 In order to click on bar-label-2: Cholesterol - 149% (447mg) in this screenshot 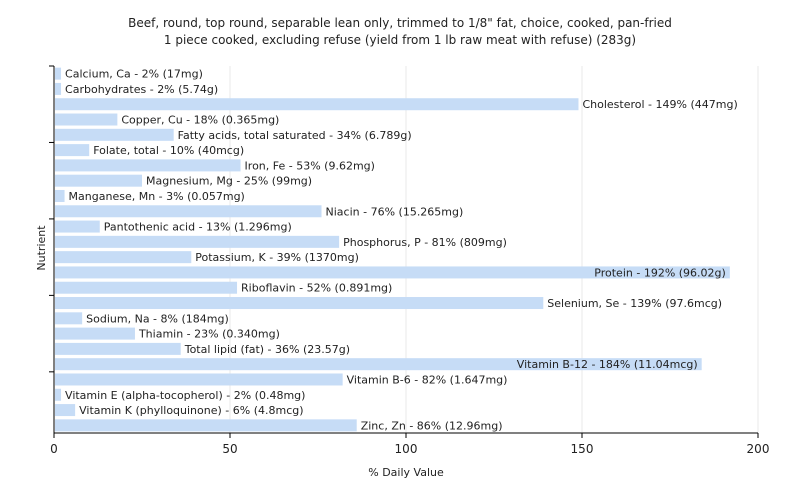, I will do `click(659, 104)`.